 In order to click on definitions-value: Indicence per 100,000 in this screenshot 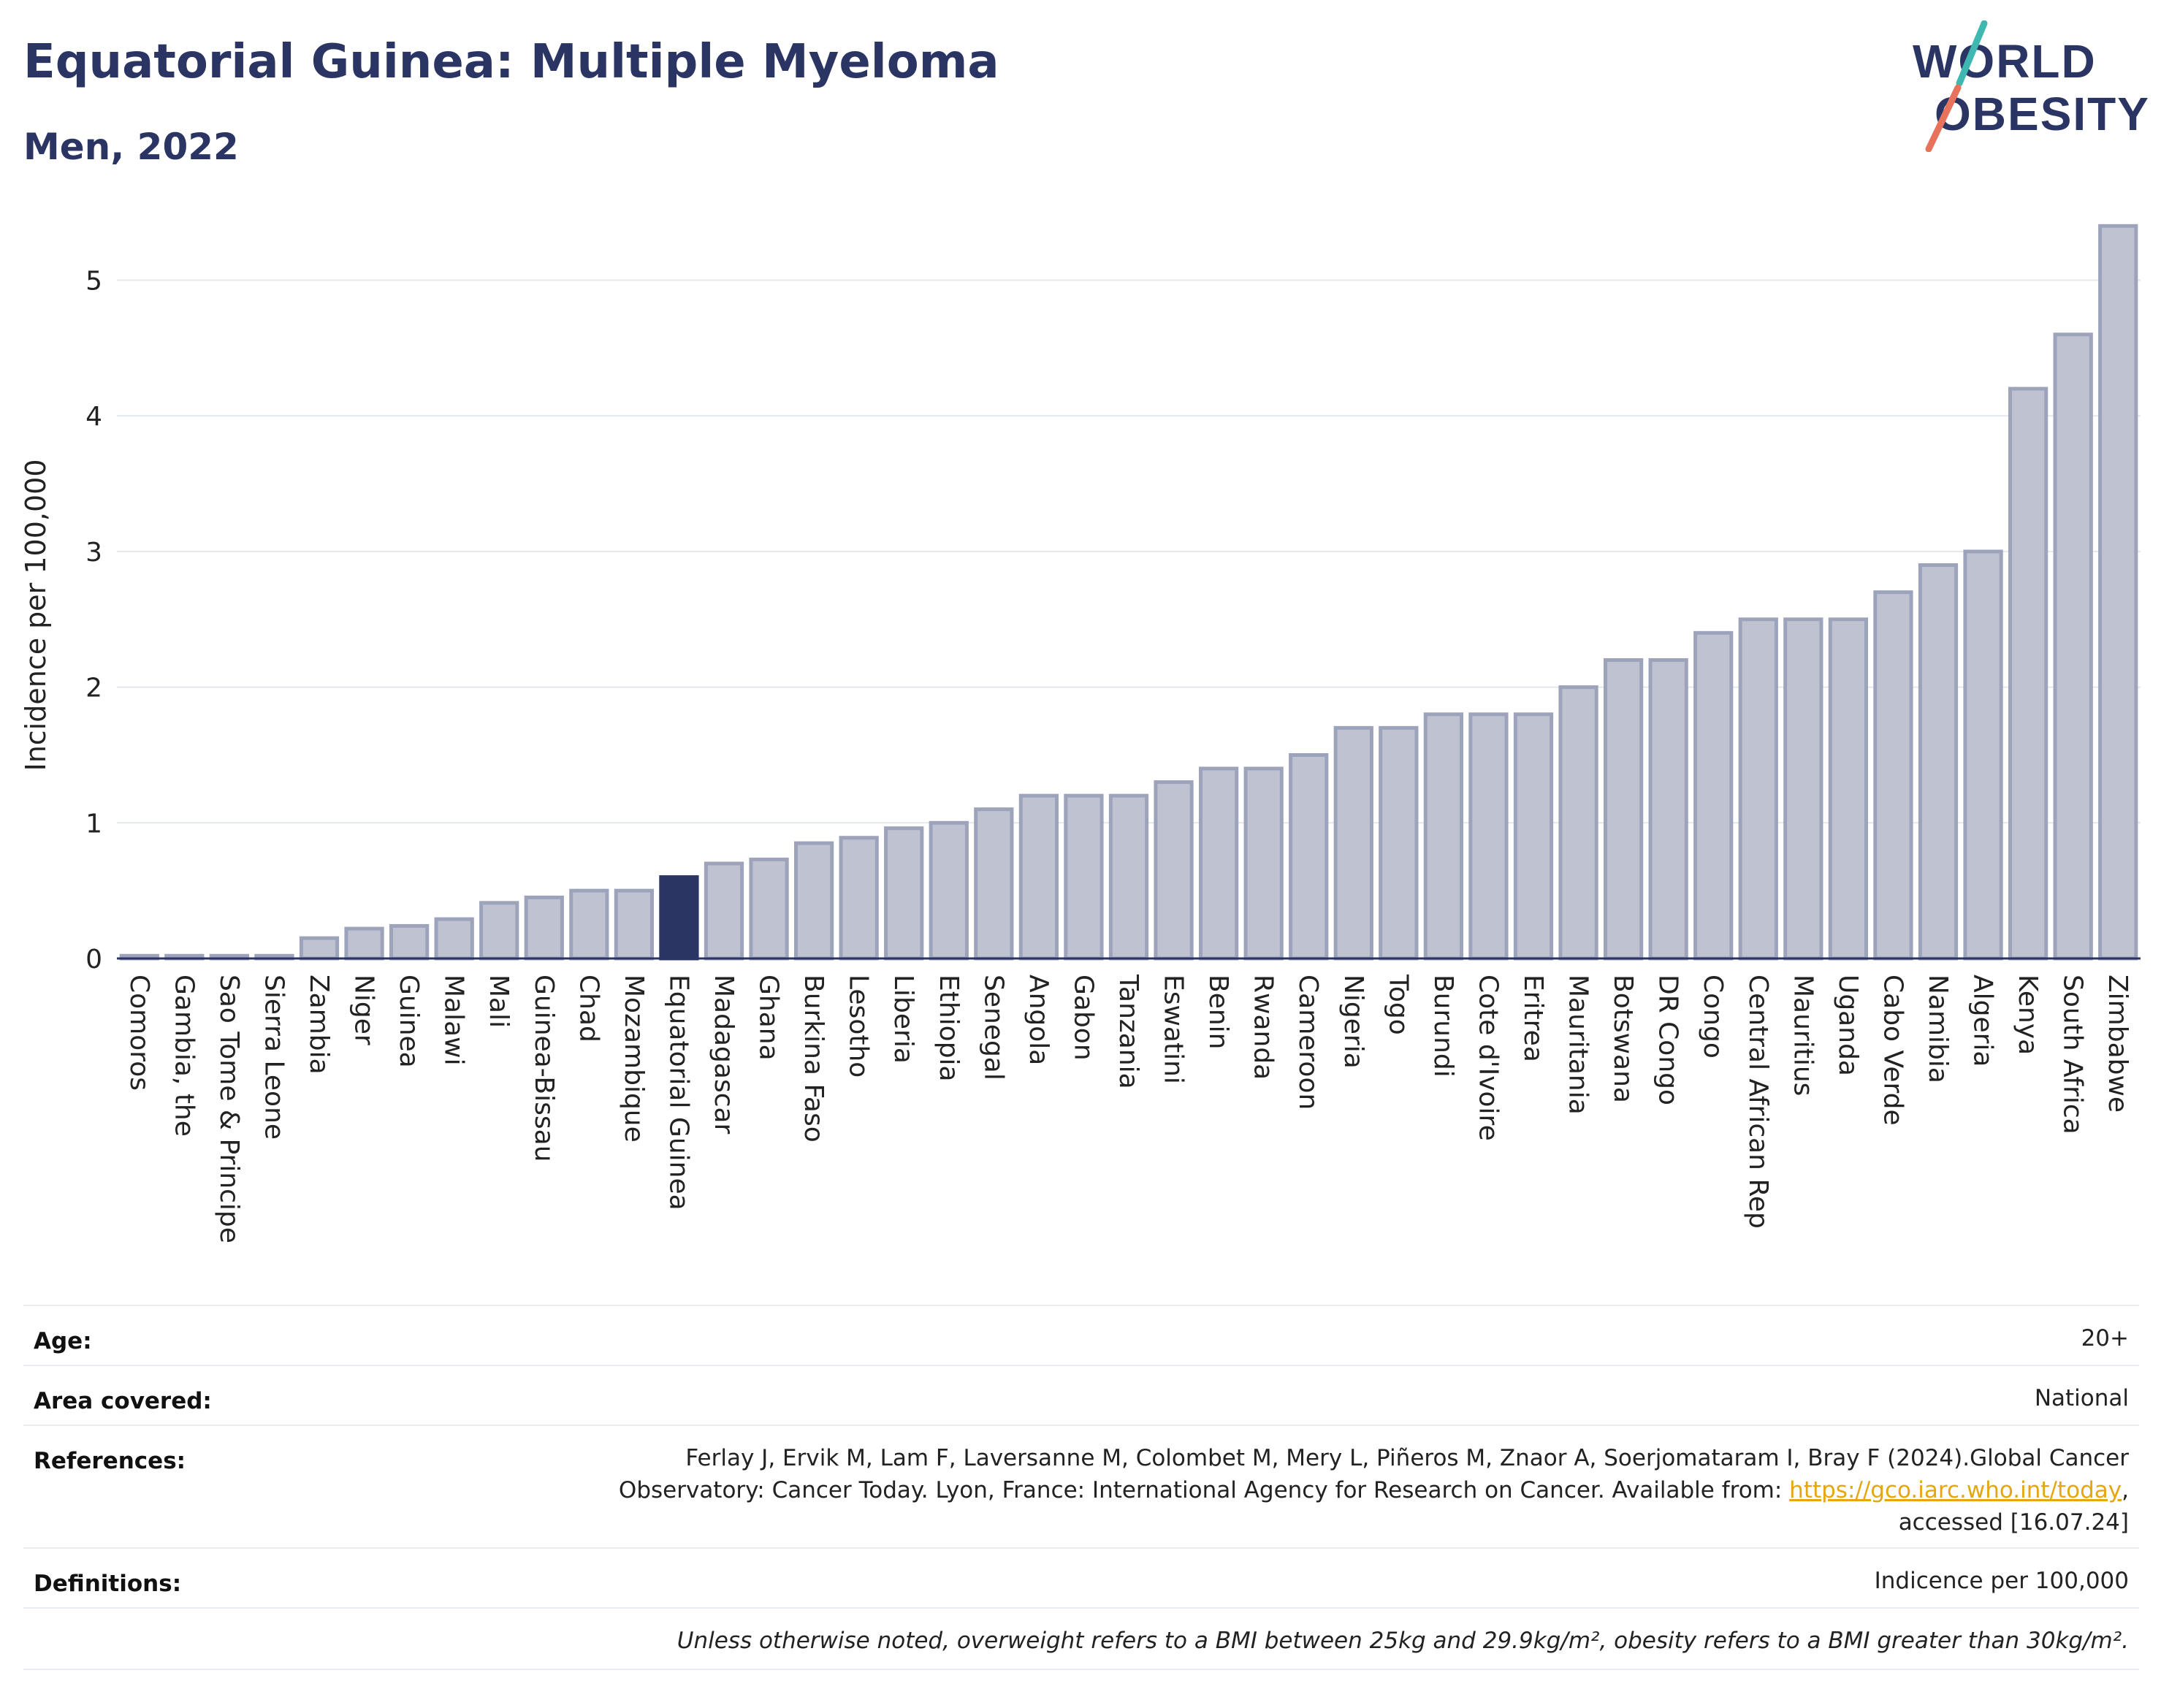, I will do `click(2002, 1581)`.